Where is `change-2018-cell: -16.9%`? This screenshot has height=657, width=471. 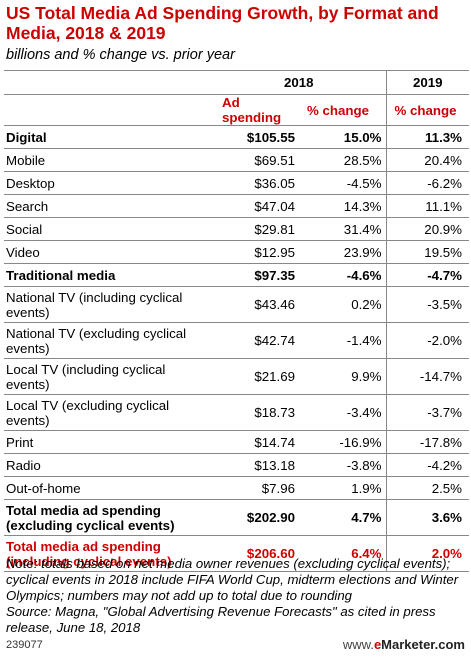 change-2018-cell: -16.9% is located at coordinates (343, 442).